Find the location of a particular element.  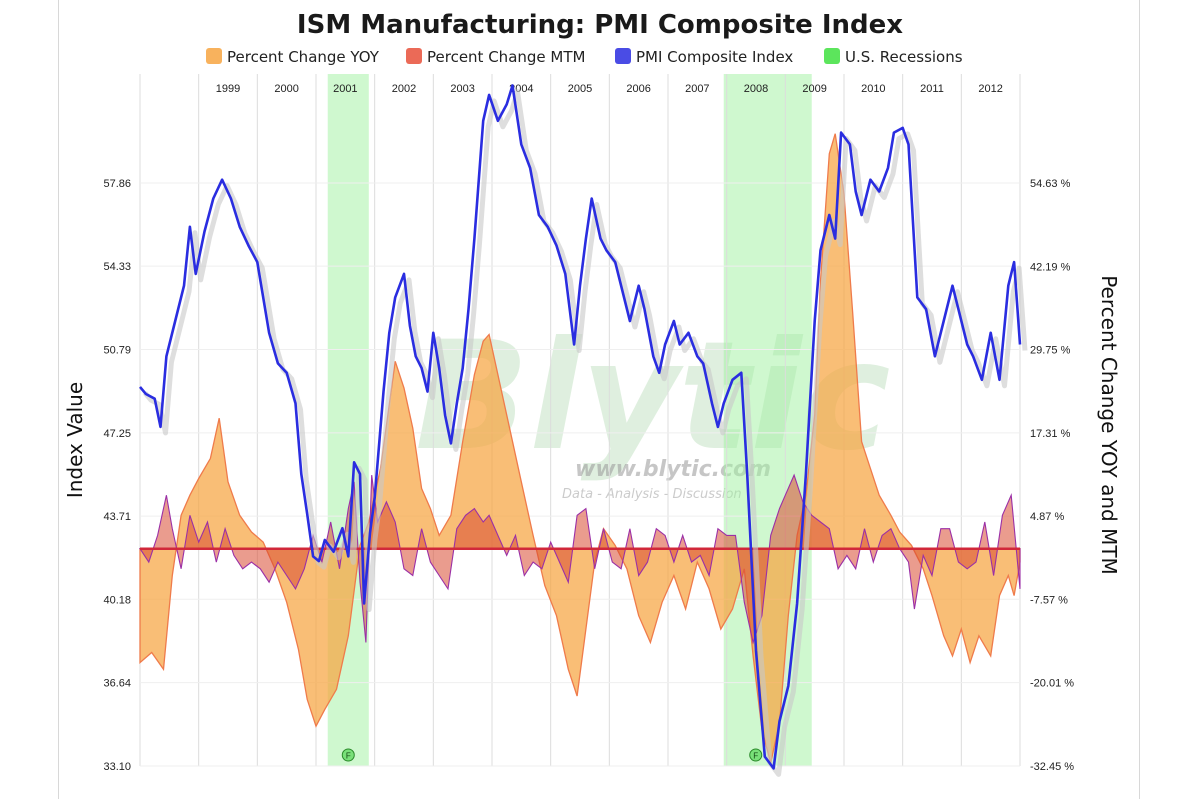

legend-label: PMI Composite Index is located at coordinates (714, 57).